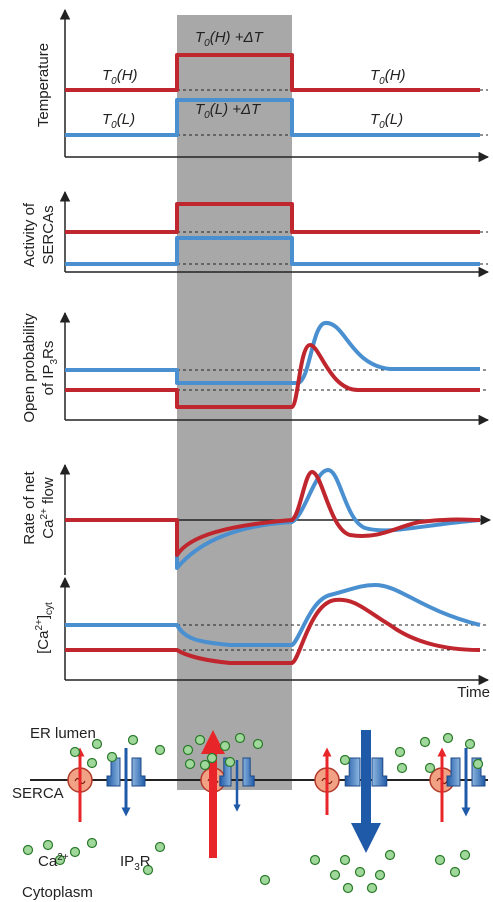 This screenshot has width=493, height=902. I want to click on text-run: Rate of net, so click(29, 507).